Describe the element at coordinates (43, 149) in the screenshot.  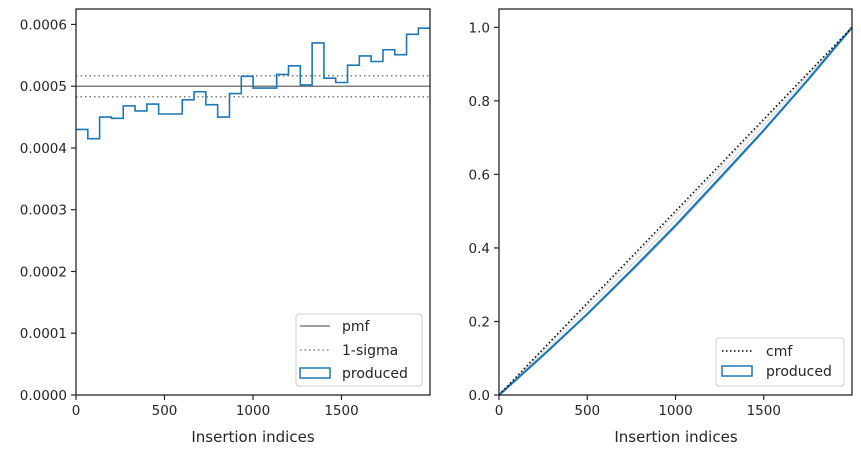
I see `left-y-tick-label: 0.0004` at that location.